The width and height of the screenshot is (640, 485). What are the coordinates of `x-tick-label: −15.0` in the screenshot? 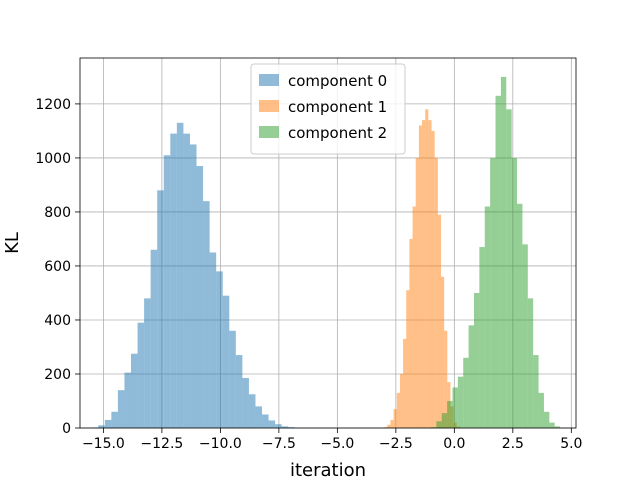 It's located at (103, 444).